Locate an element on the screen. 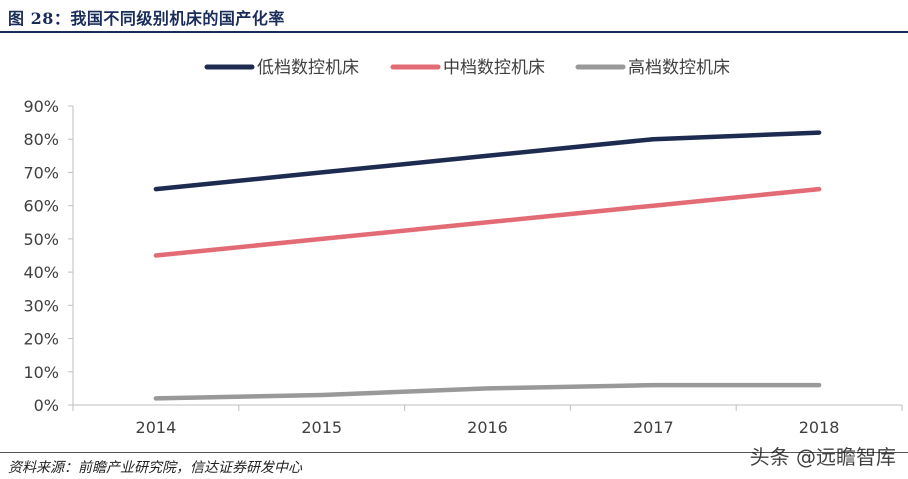  legend-label: 中档数控机床 is located at coordinates (494, 68).